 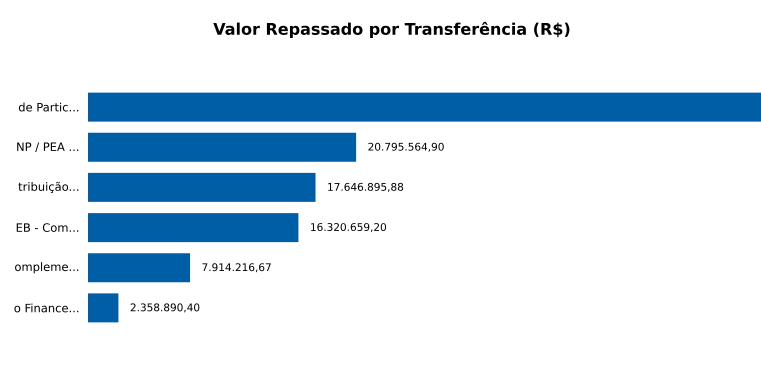 What do you see at coordinates (348, 227) in the screenshot?
I see `data-label: 16.320.659,20` at bounding box center [348, 227].